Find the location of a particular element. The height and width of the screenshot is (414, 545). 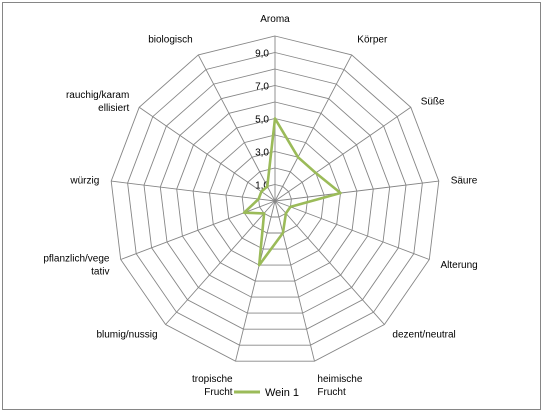

tick-label-4: 7,0 is located at coordinates (262, 87).